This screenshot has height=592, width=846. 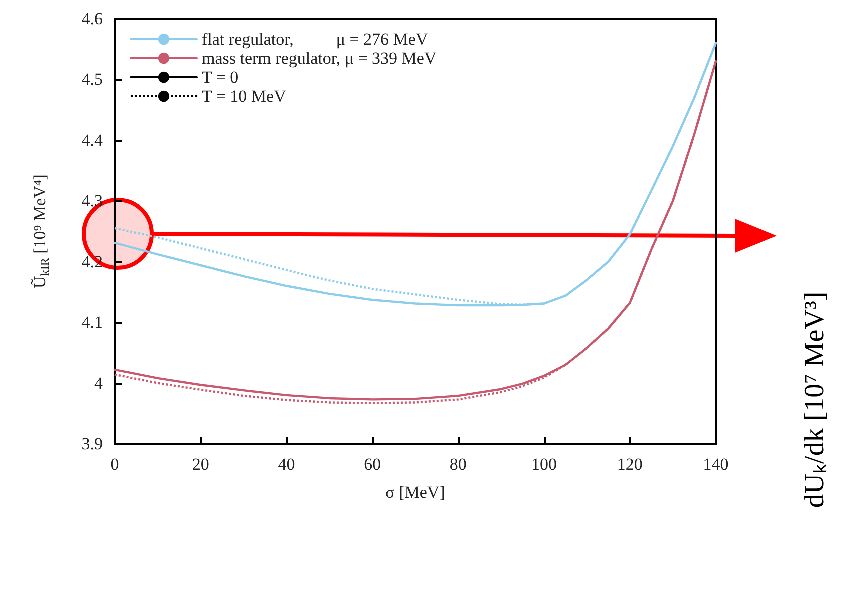 I want to click on x-axis-title: σ [MeV], so click(x=416, y=492).